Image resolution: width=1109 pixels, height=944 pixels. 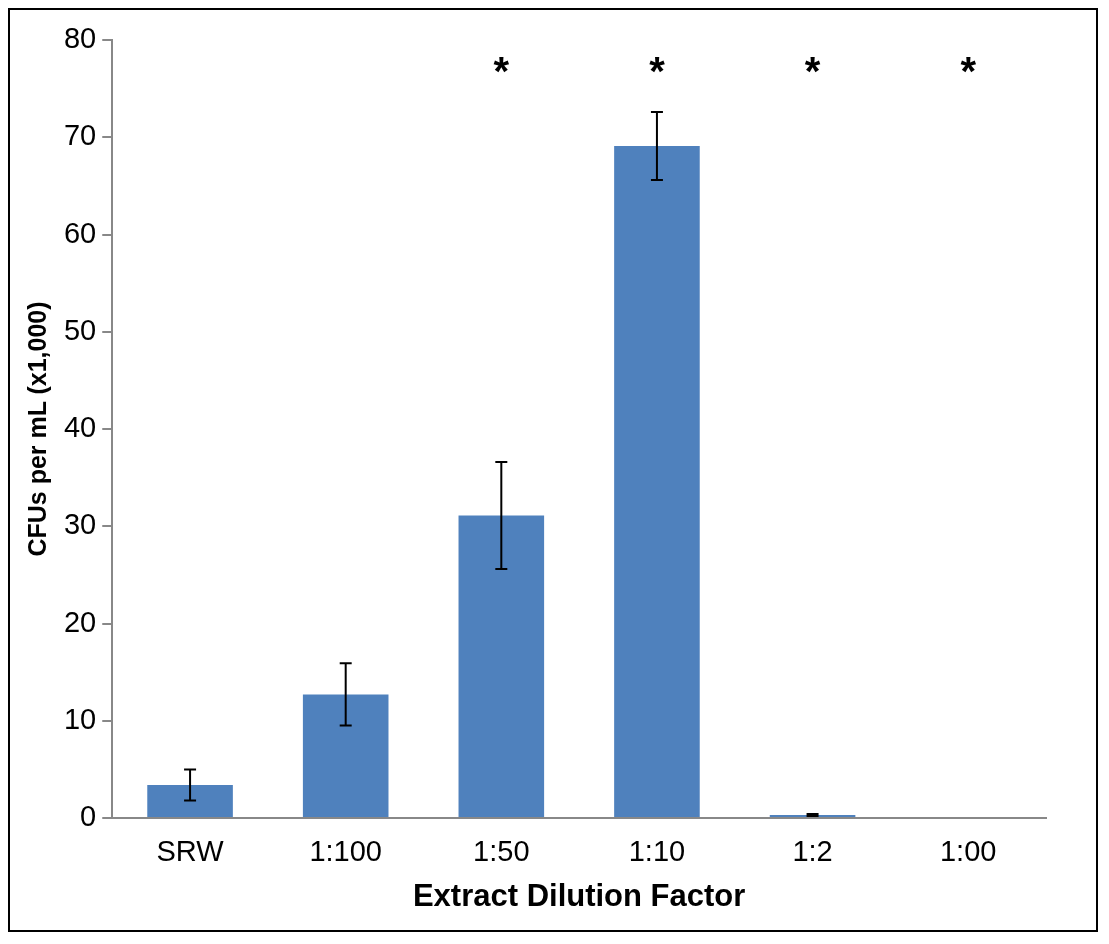 I want to click on x-tick-label: 1:00, so click(x=968, y=851).